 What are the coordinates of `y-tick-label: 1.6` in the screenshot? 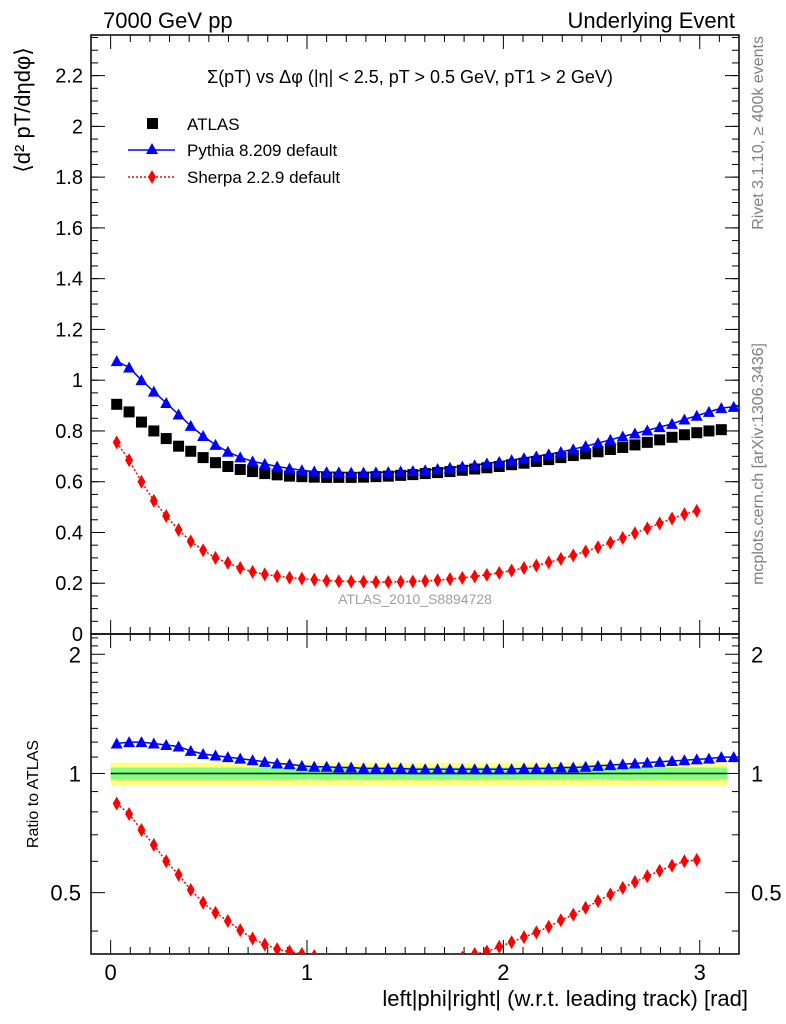 It's located at (69, 229).